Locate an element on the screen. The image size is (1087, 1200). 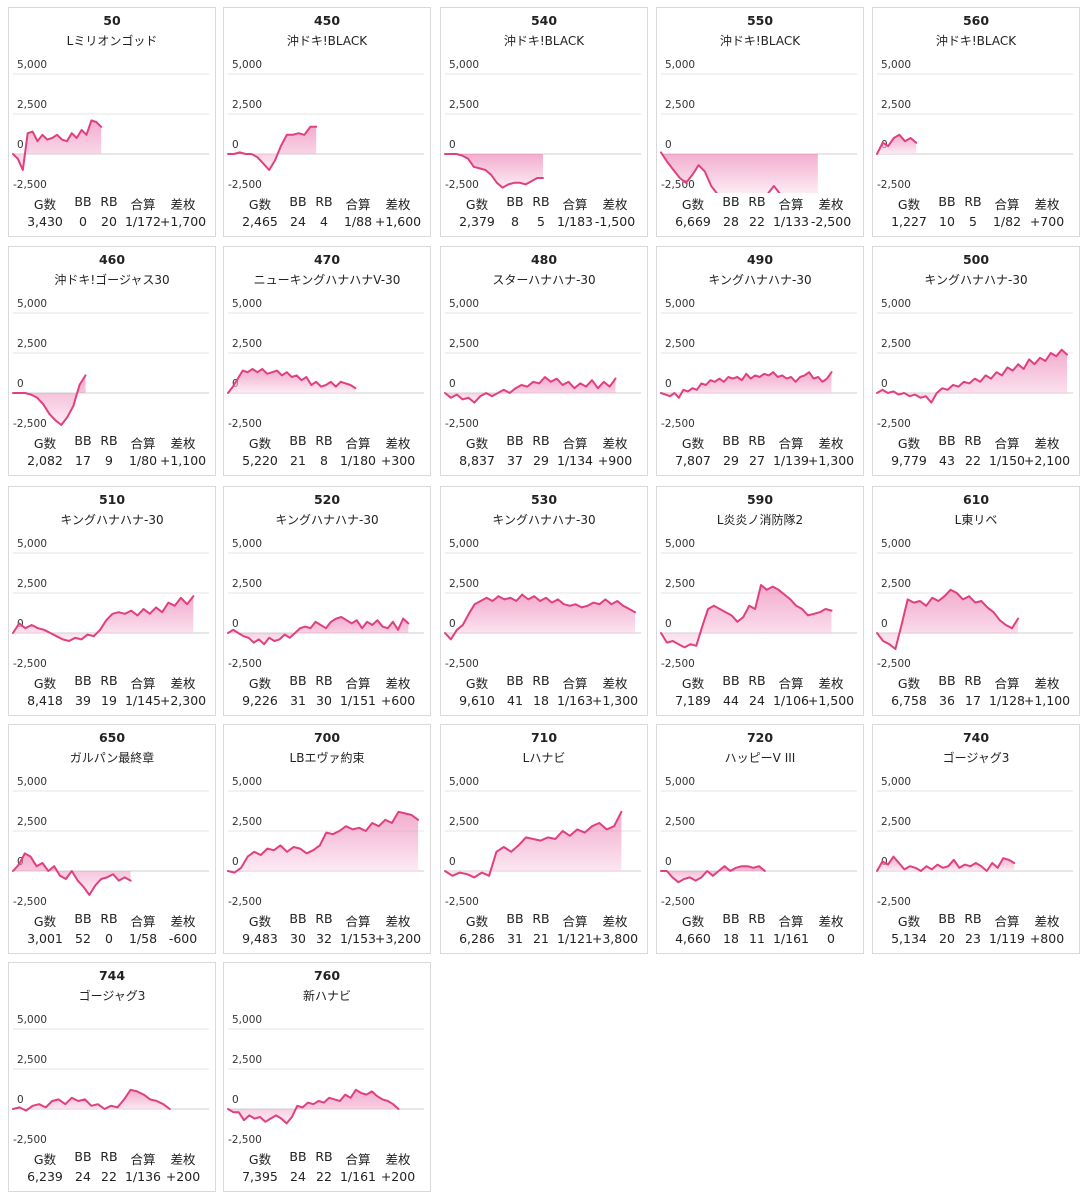
rb-value: 20 is located at coordinates (109, 221).